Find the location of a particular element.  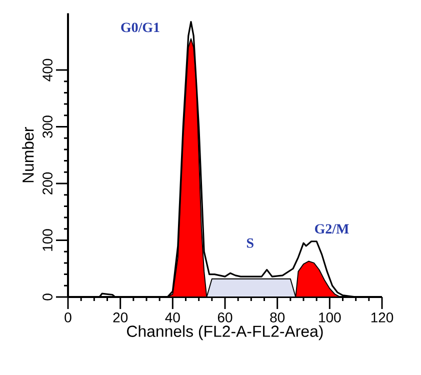

annotation: G0/G1 is located at coordinates (140, 27).